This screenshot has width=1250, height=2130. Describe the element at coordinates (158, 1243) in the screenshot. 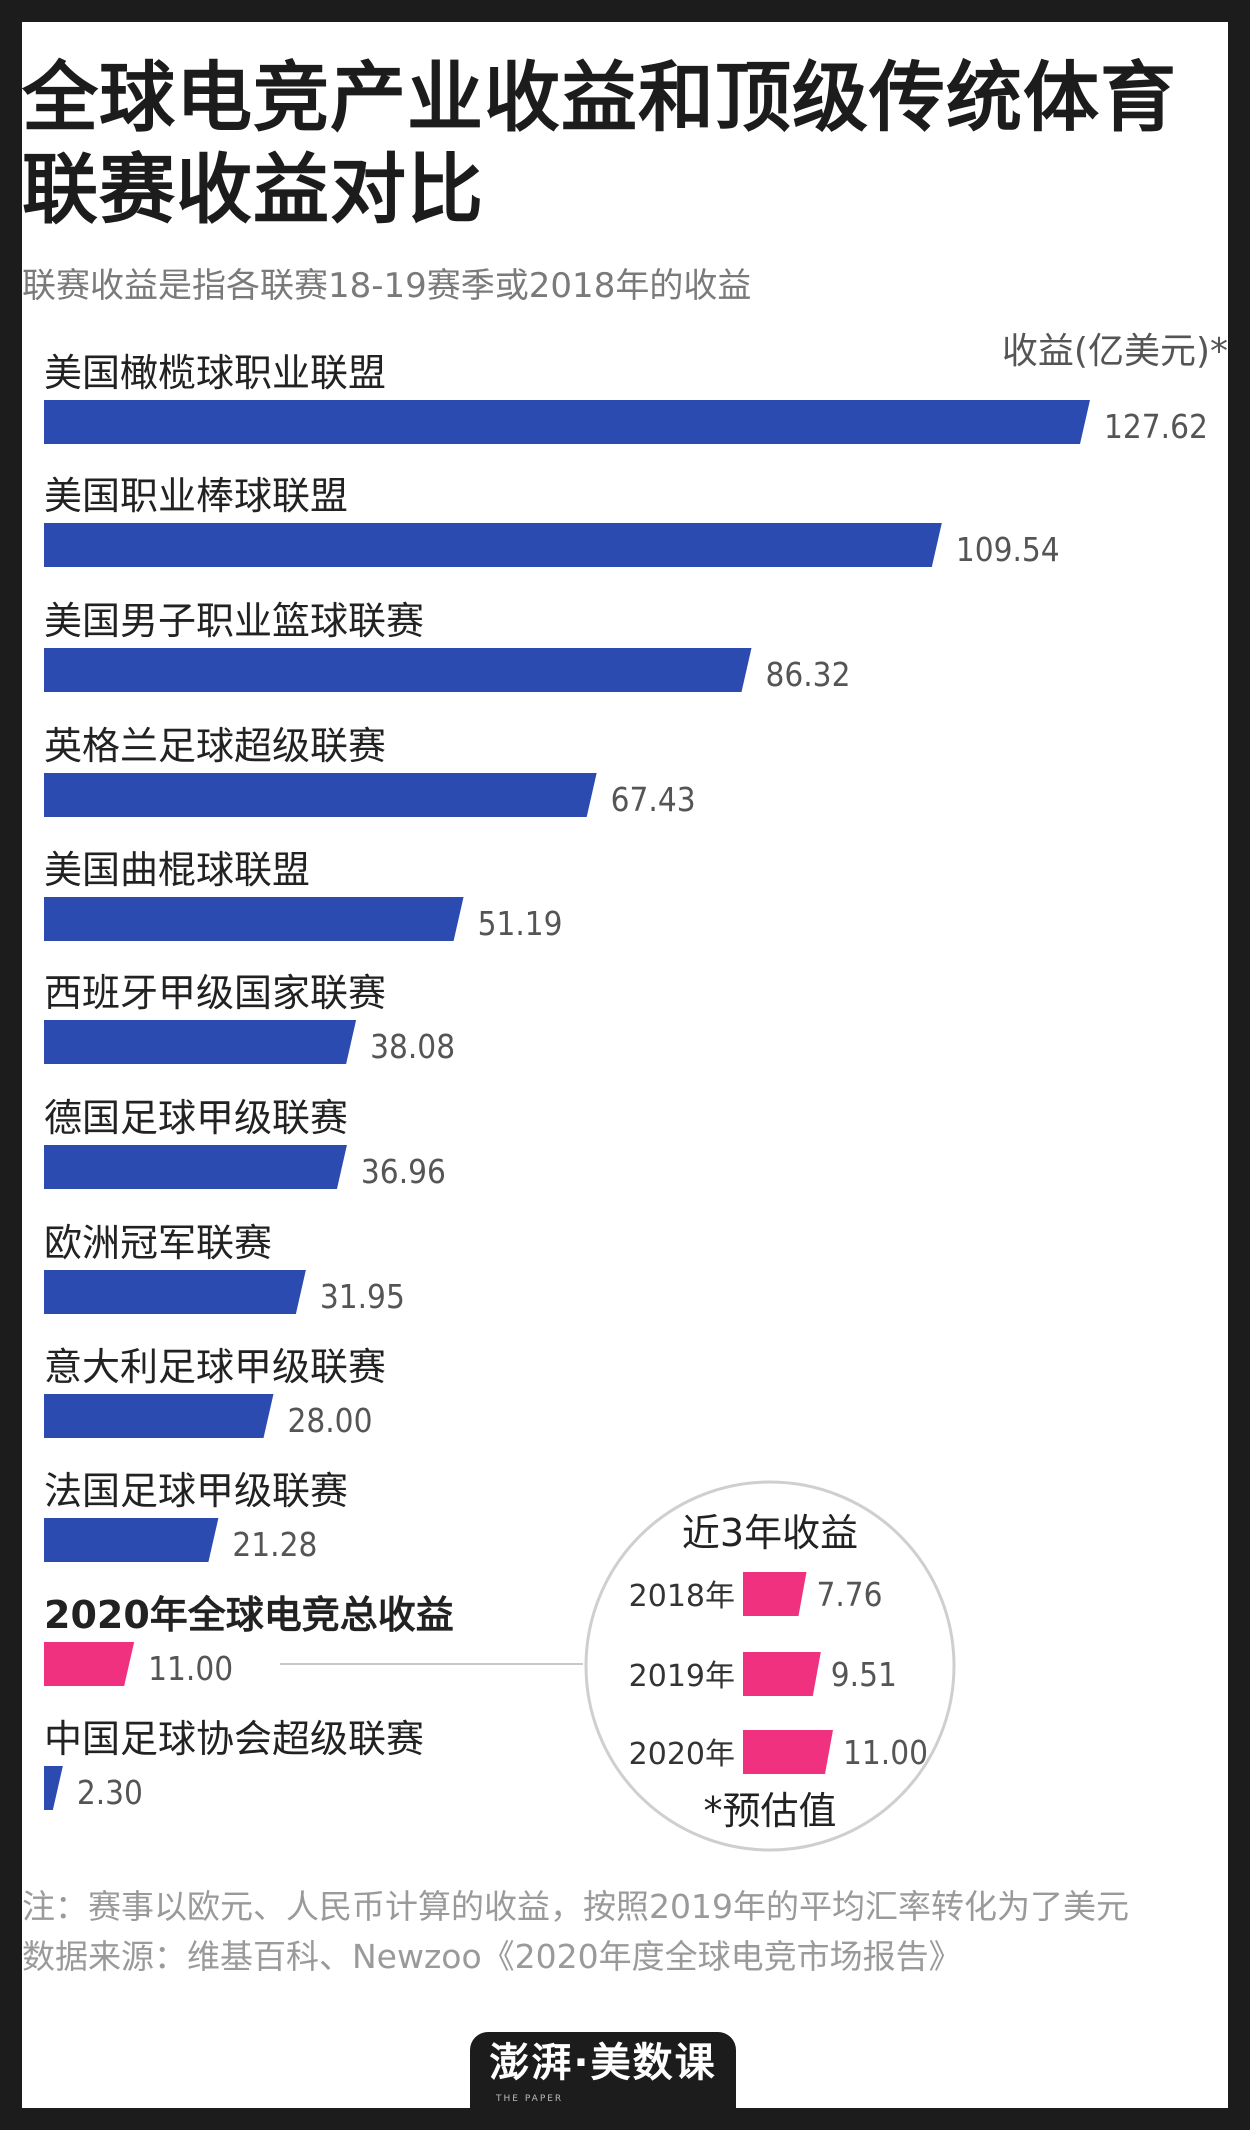

I see `category-label-8: 欧洲冠军联赛` at that location.